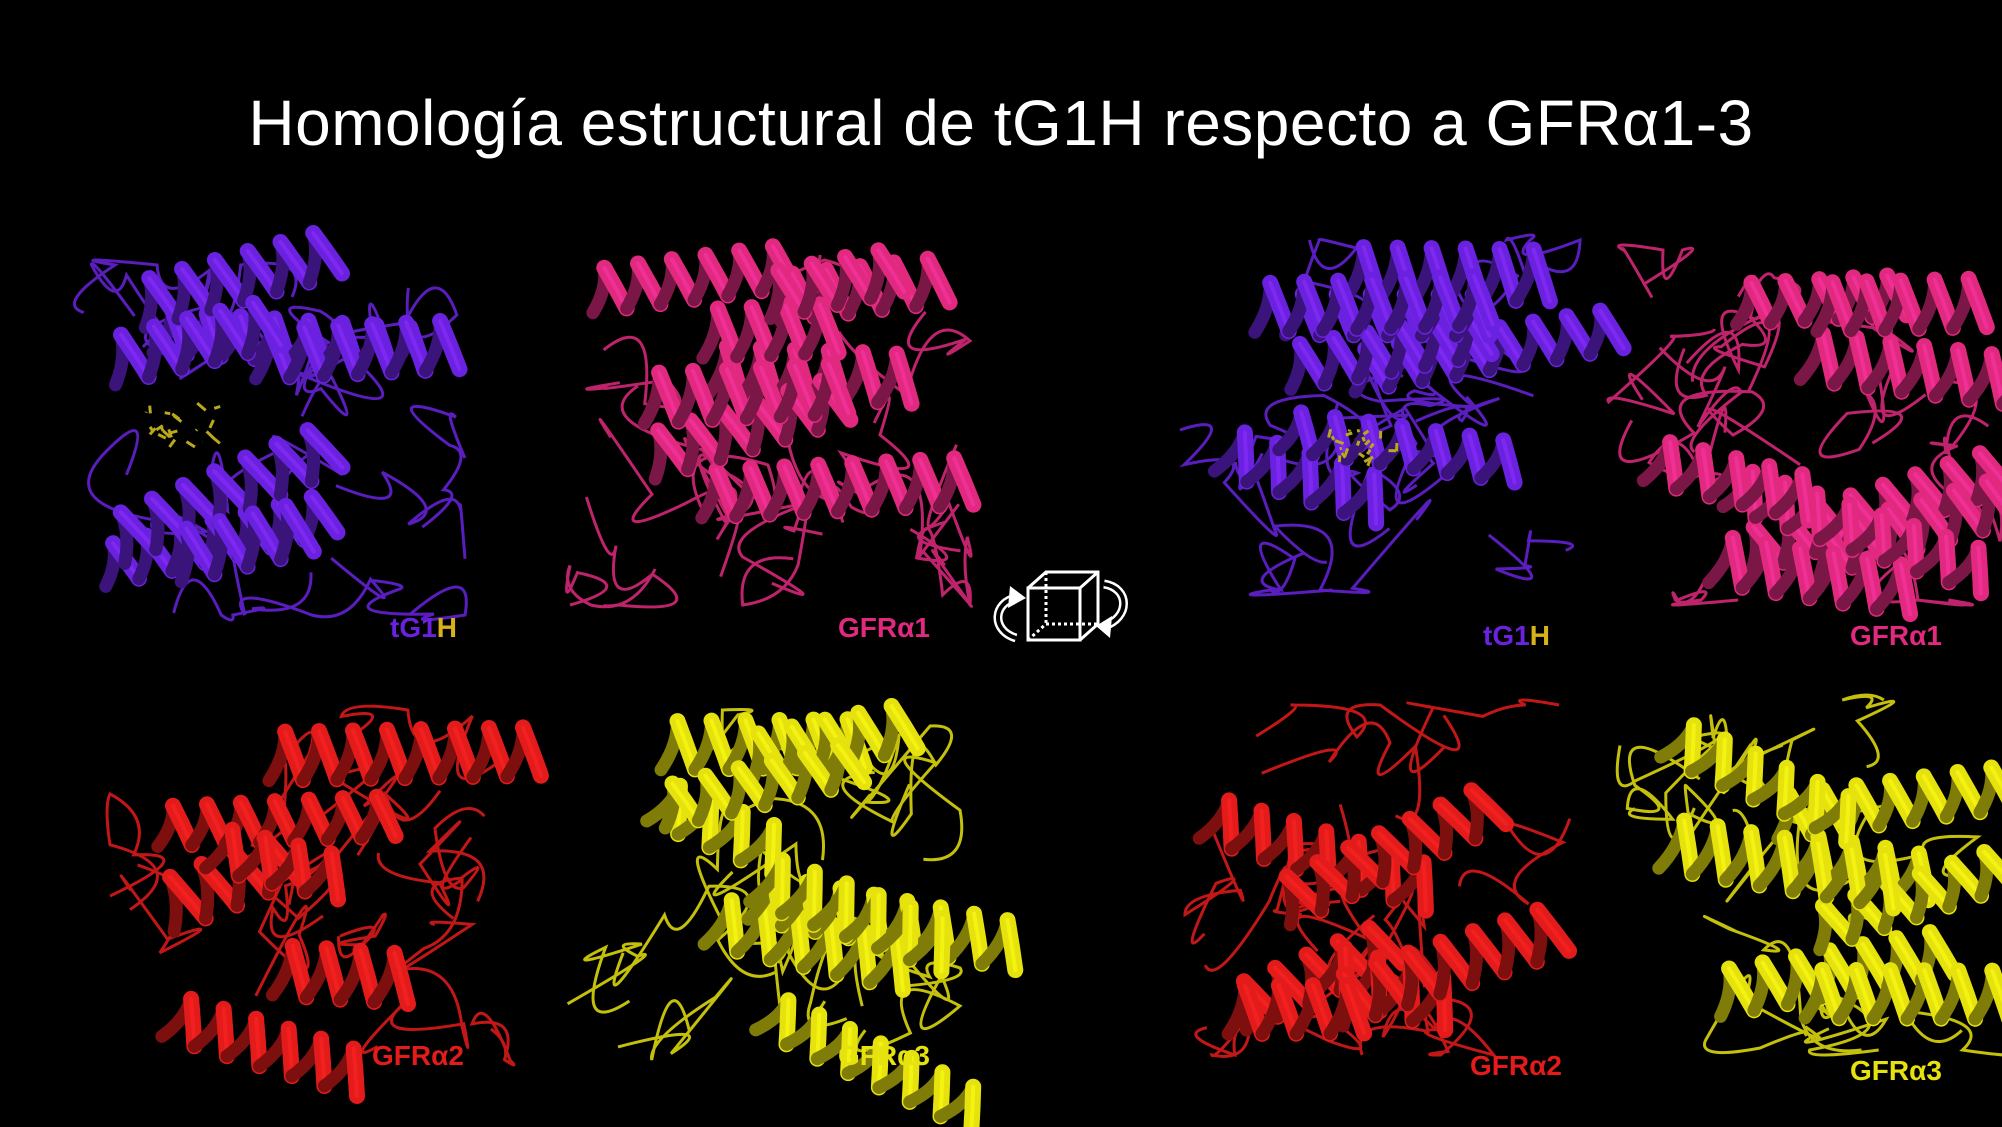  Describe the element at coordinates (1516, 1065) in the screenshot. I see `label-gfra2-rotated: GFRα2` at that location.